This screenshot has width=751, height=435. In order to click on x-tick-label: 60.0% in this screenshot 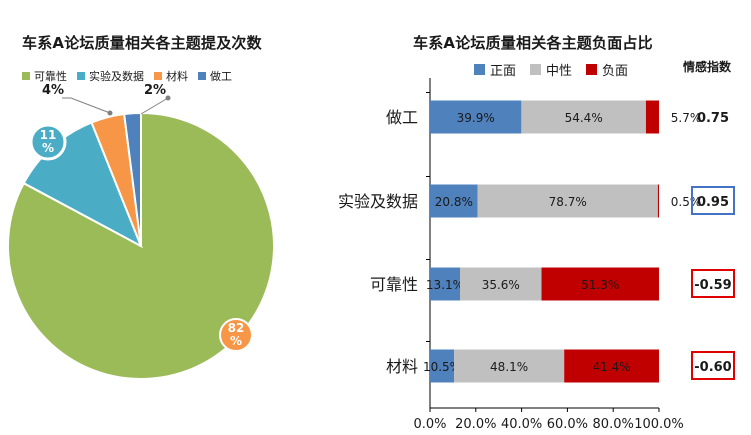, I will do `click(567, 424)`.